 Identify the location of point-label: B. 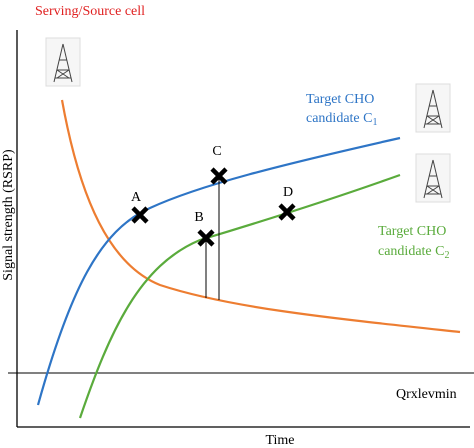
(198, 217).